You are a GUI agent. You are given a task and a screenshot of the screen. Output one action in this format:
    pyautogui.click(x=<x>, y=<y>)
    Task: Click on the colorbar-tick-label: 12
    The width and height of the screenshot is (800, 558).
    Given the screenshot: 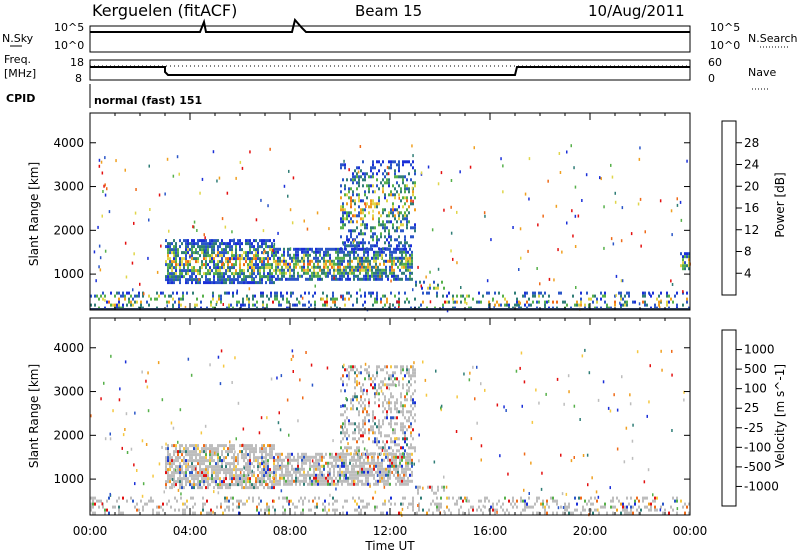 What is the action you would take?
    pyautogui.click(x=751, y=230)
    